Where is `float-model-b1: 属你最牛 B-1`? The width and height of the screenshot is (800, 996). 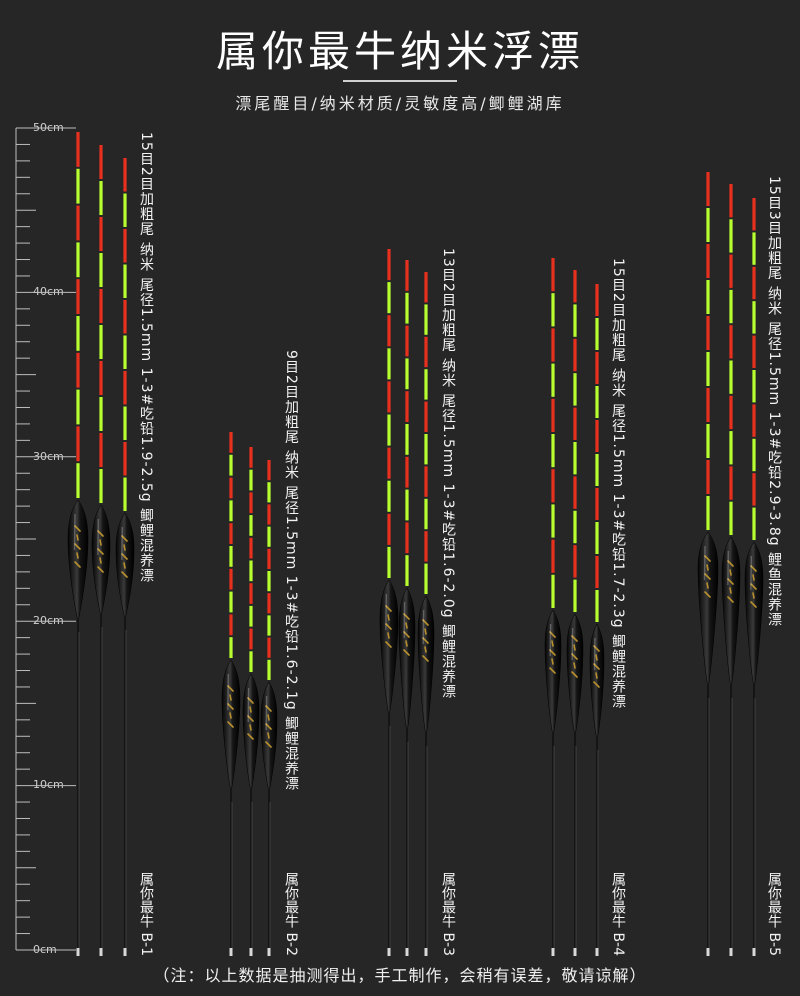 float-model-b1: 属你最牛 B-1 is located at coordinates (146, 914).